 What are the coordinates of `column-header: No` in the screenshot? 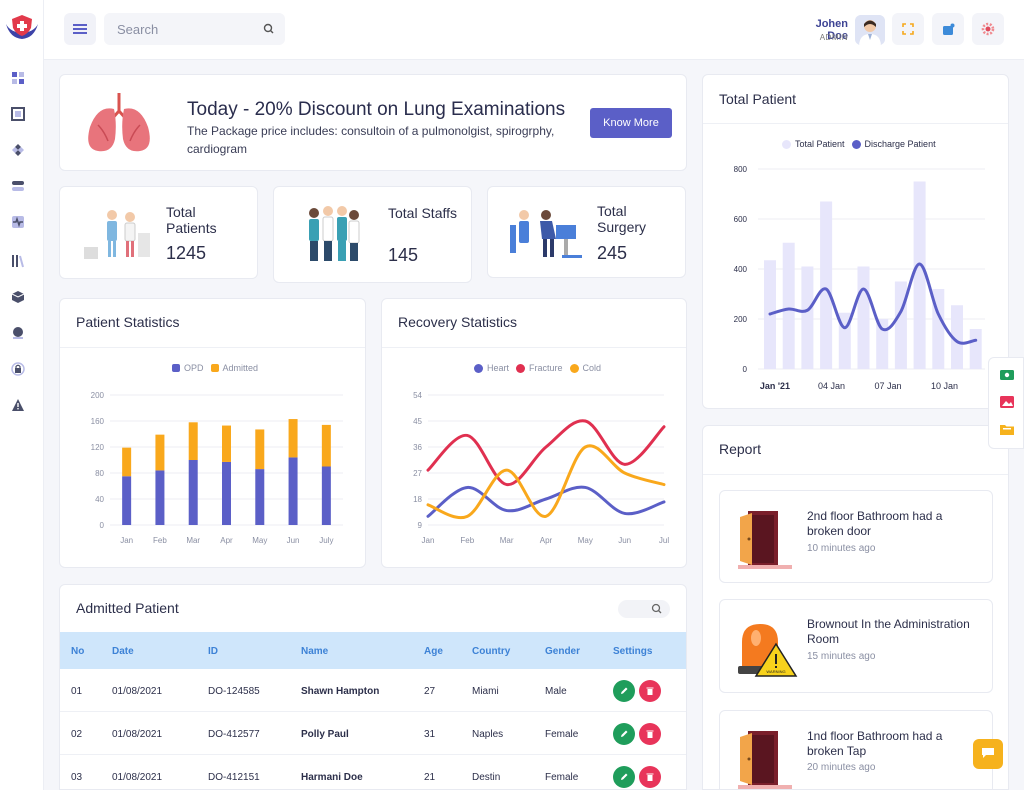 It's located at (78, 651).